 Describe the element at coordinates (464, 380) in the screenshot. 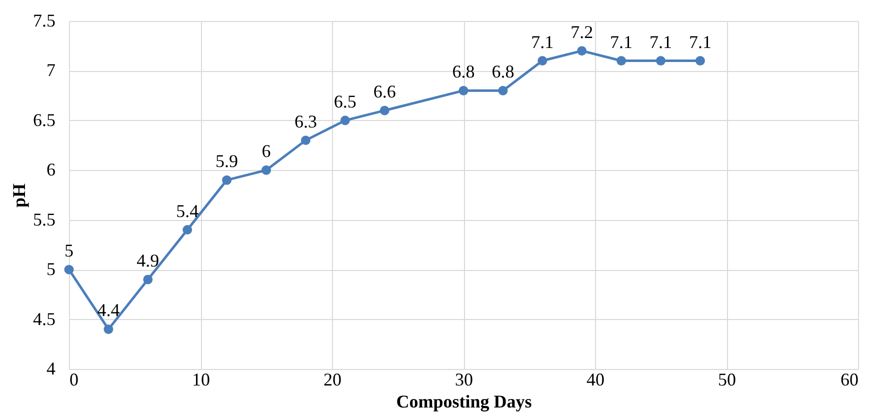

I see `x-tick-label: 30` at that location.